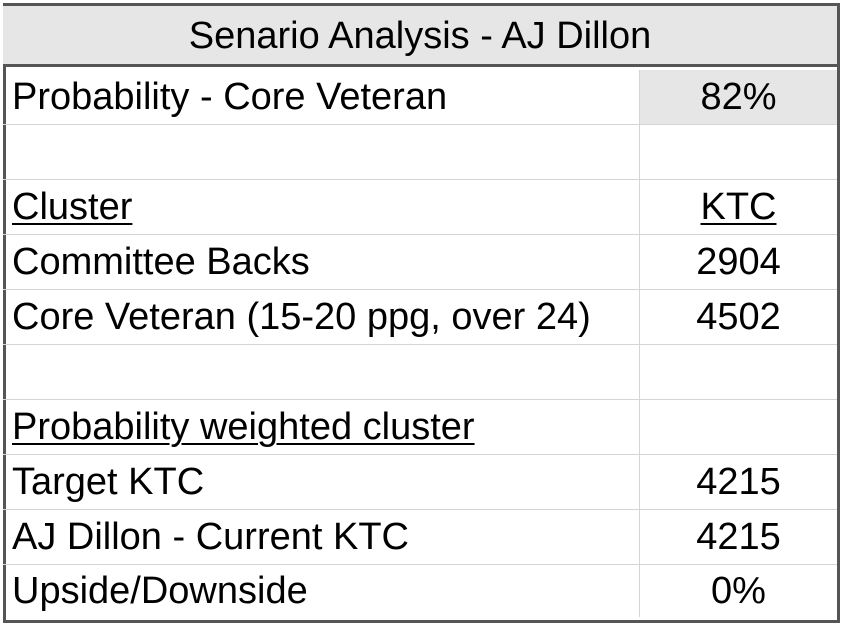 The height and width of the screenshot is (625, 841). What do you see at coordinates (161, 262) in the screenshot?
I see `committee-backs-label-cell: Committee Backs` at bounding box center [161, 262].